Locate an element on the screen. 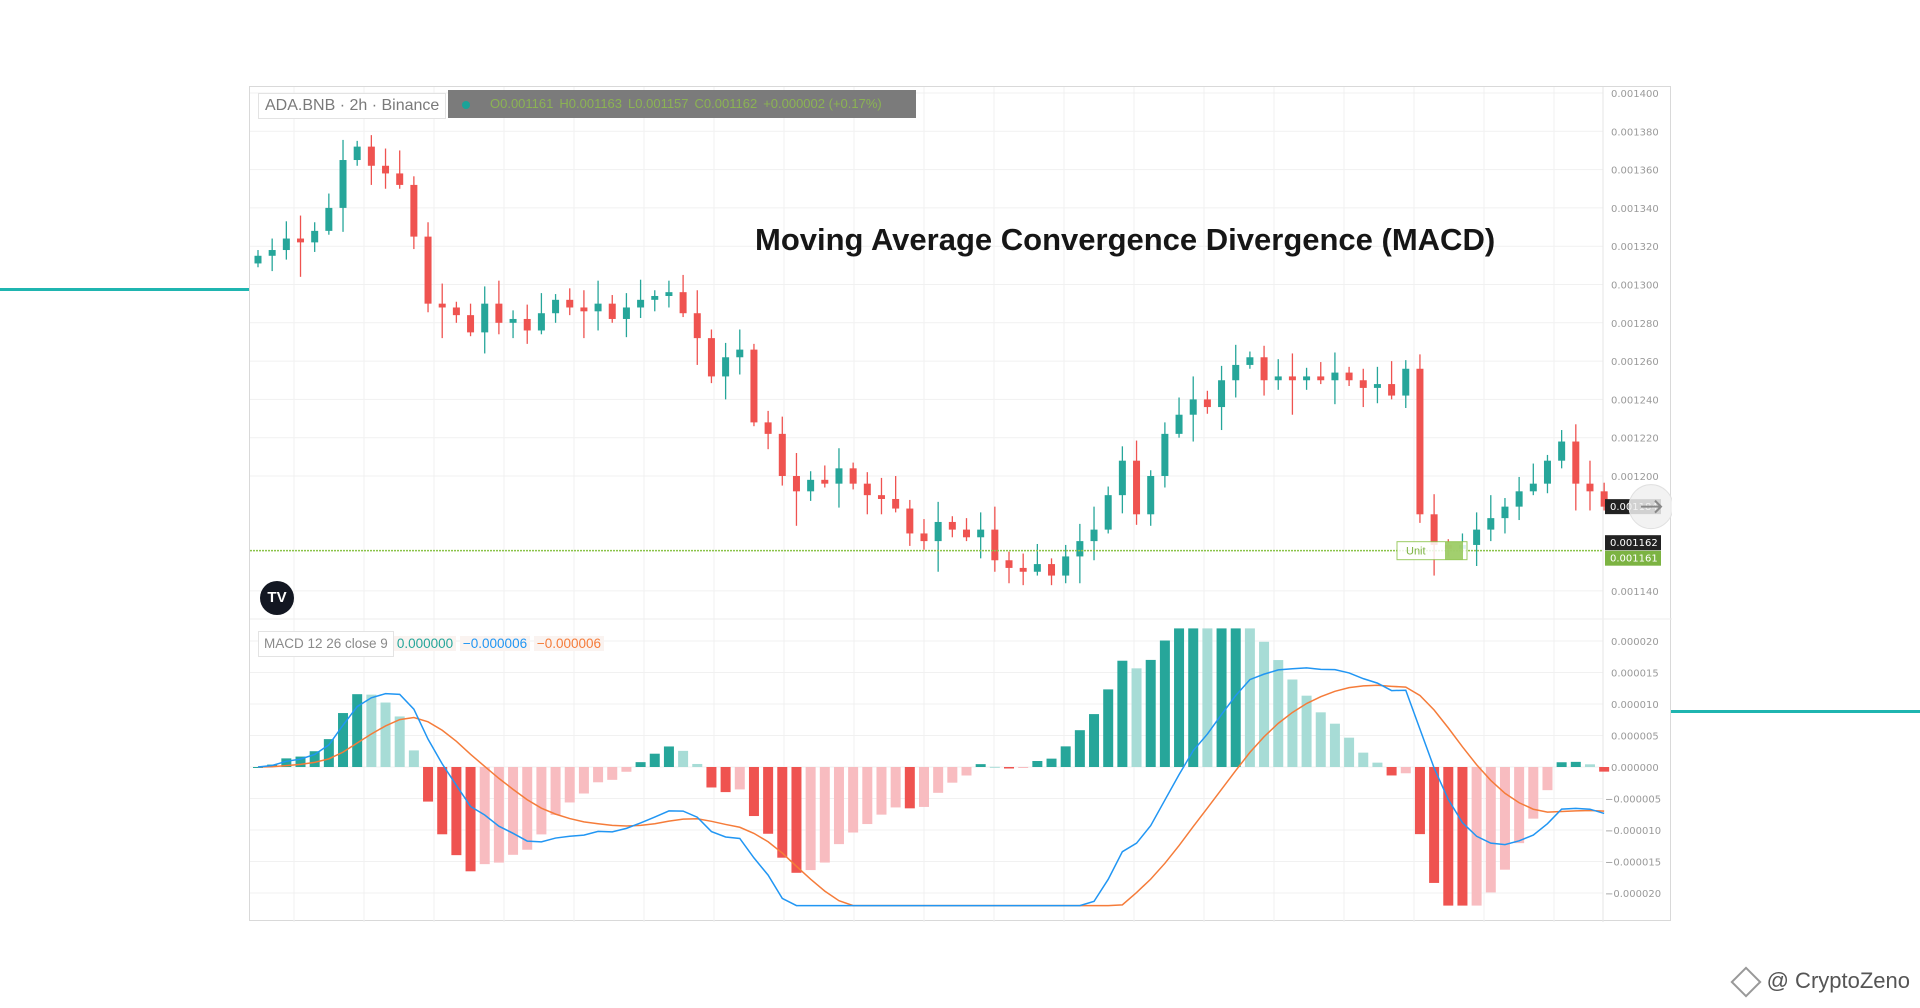 The height and width of the screenshot is (1008, 1920). macd-indicator-name: MACD 12 26 close 9 is located at coordinates (326, 644).